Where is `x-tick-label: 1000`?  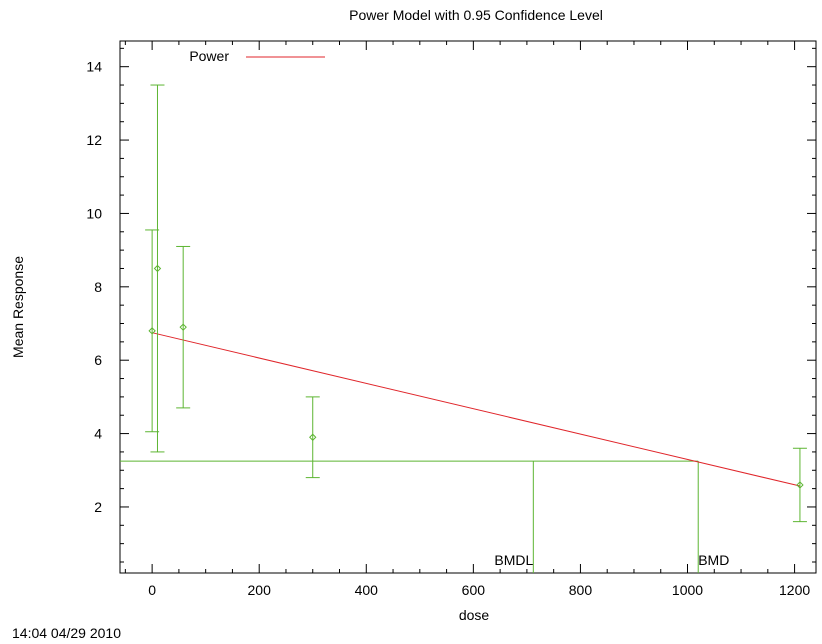
x-tick-label: 1000 is located at coordinates (687, 590).